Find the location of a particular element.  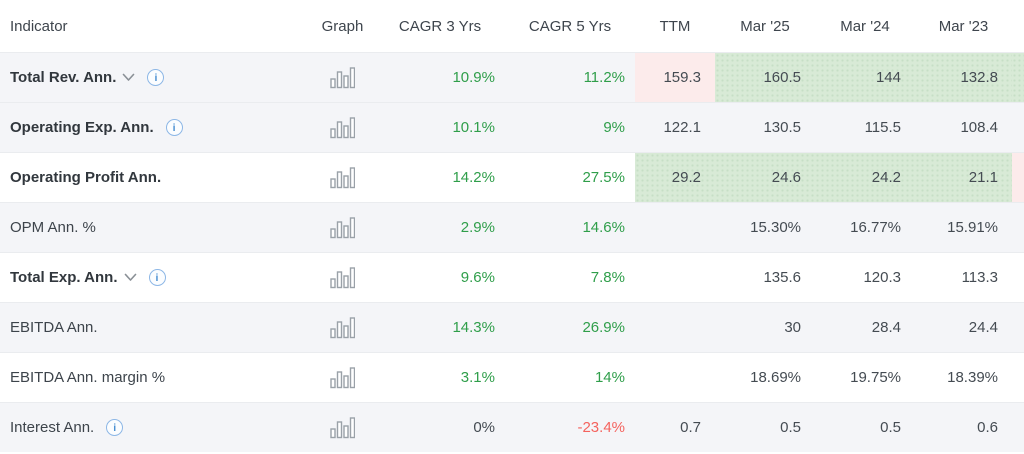

column-header-mar-24: Mar '24 is located at coordinates (865, 26).